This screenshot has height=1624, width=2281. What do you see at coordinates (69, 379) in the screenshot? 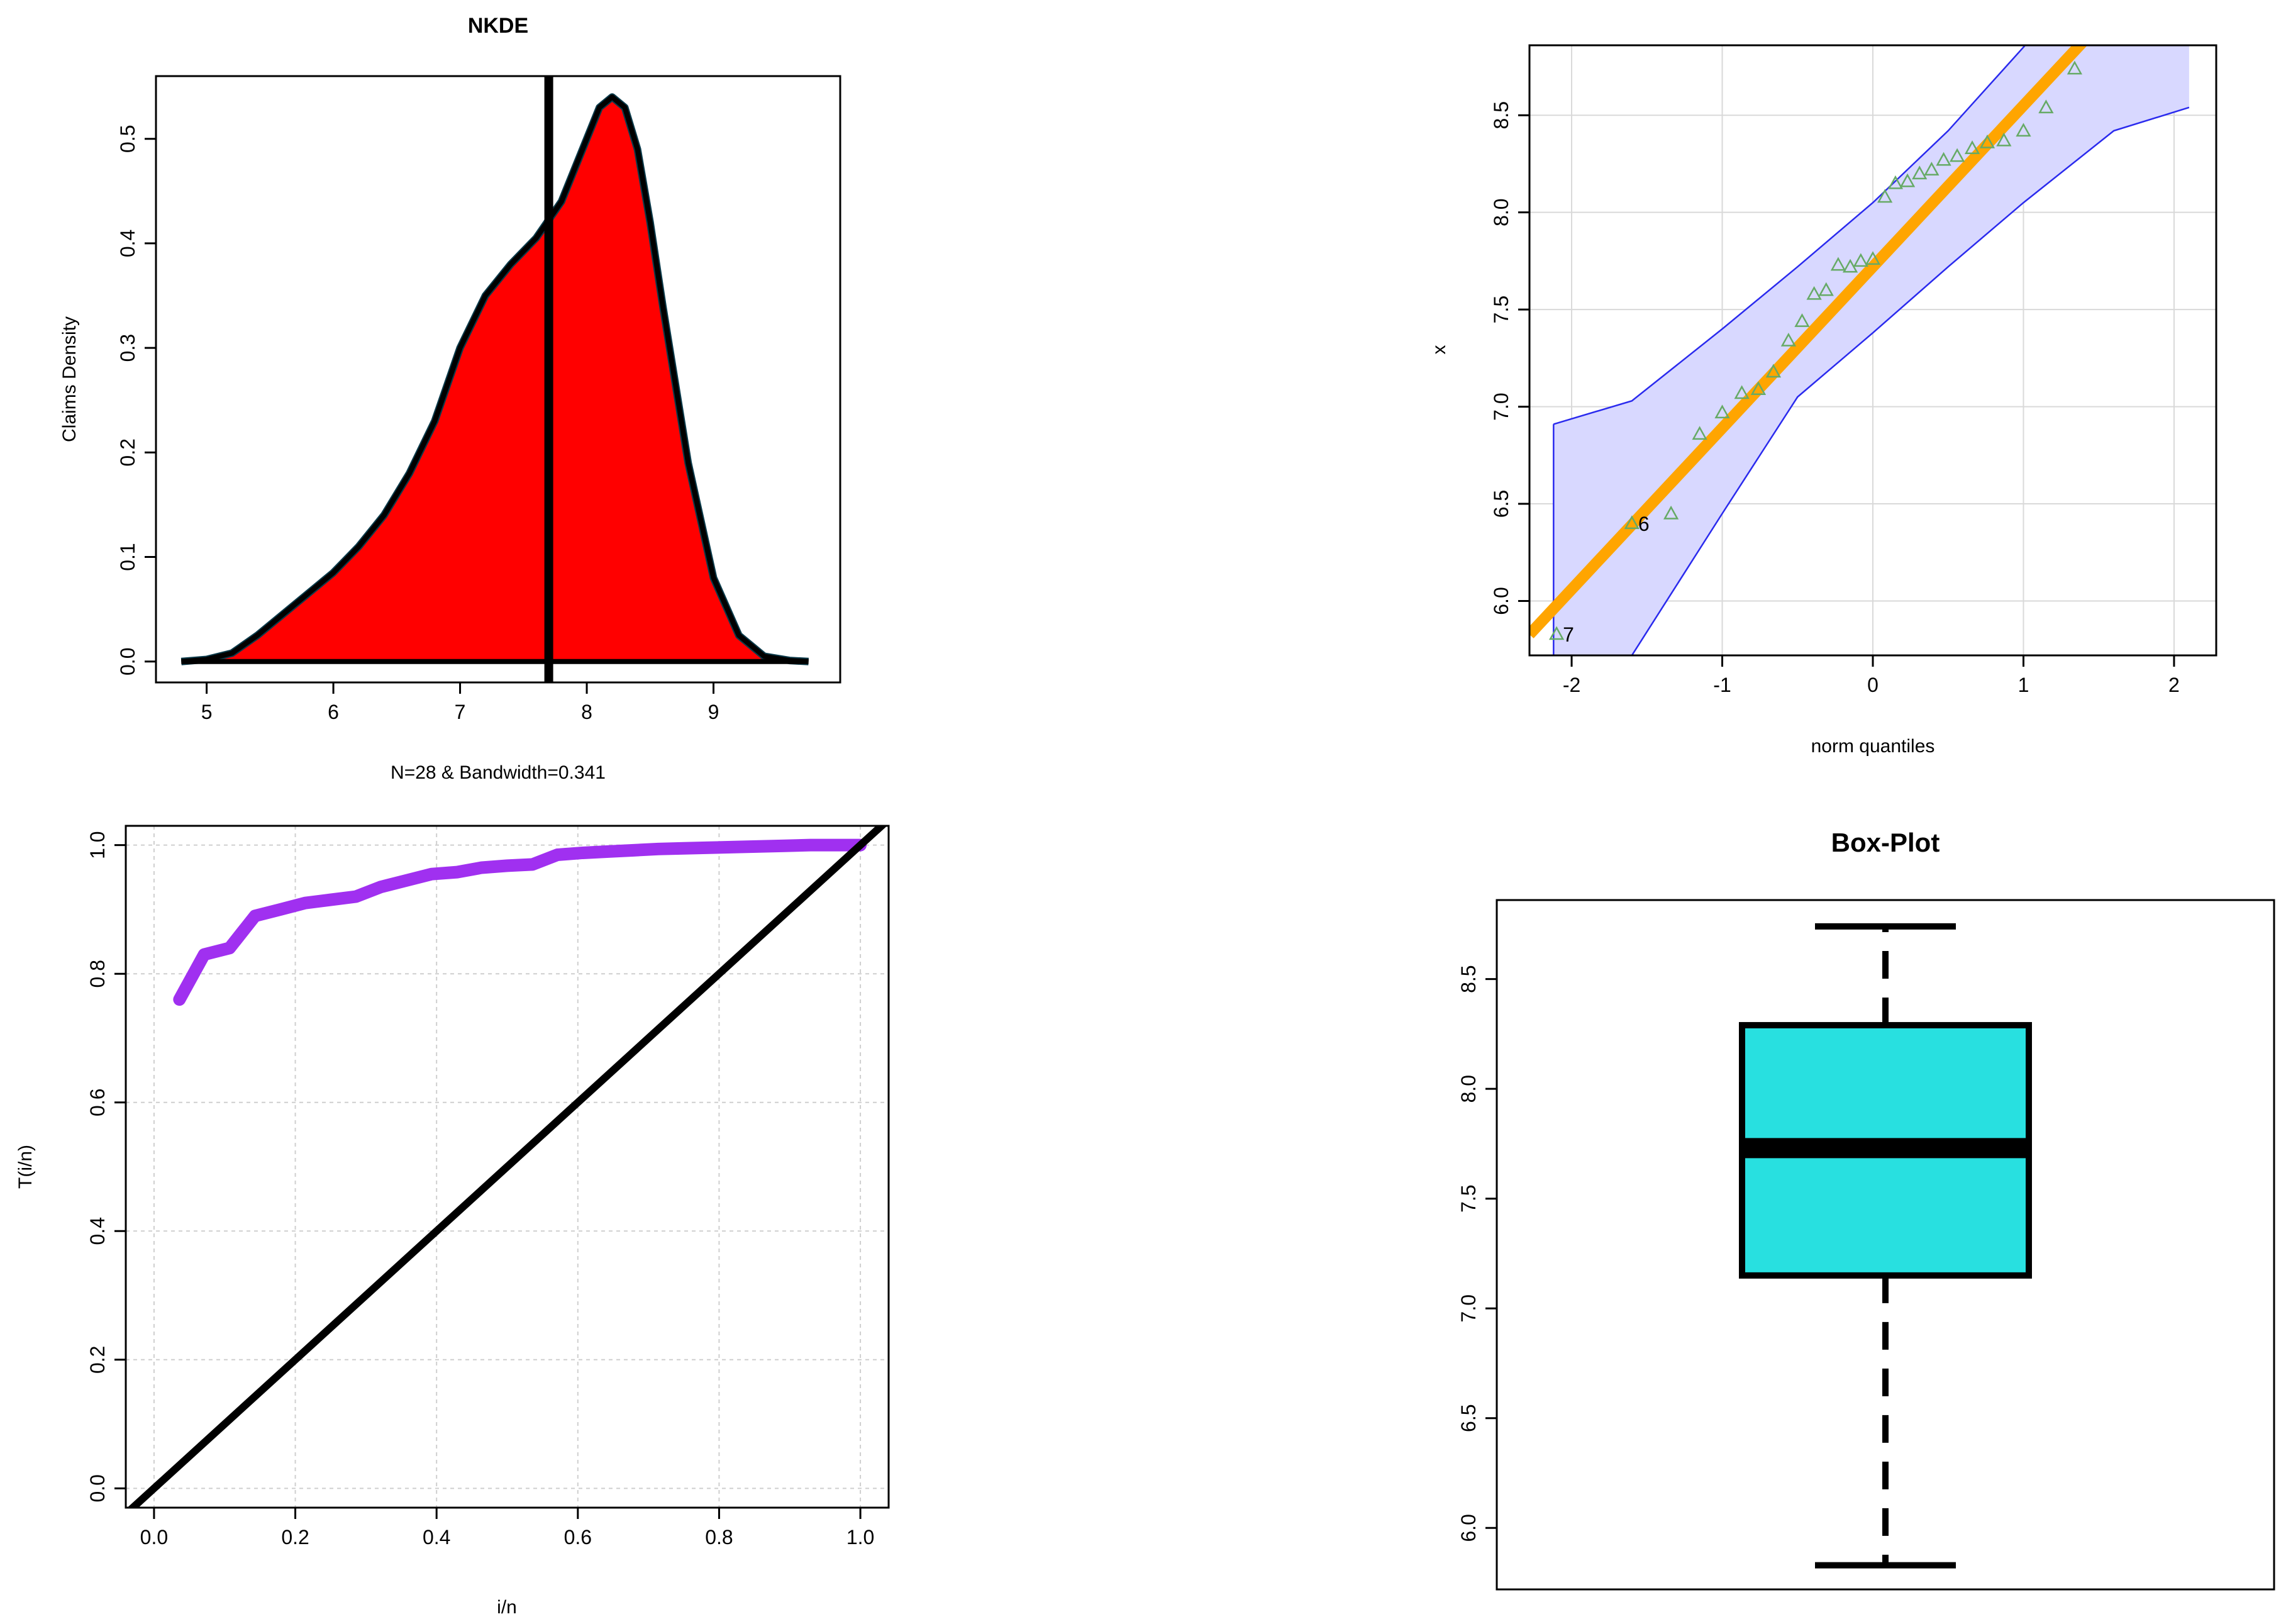
I see `nkde-y-axis-label: Claims Density` at bounding box center [69, 379].